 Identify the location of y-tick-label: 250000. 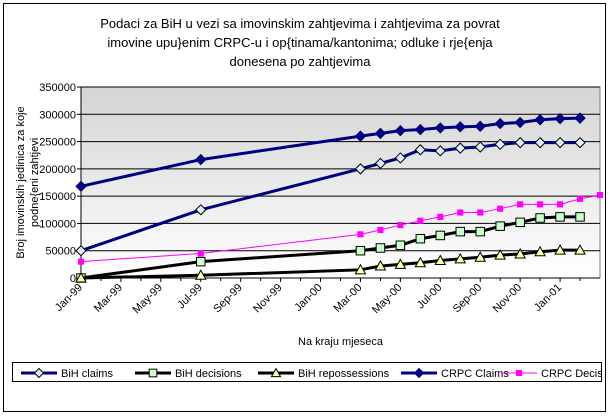
(57, 143).